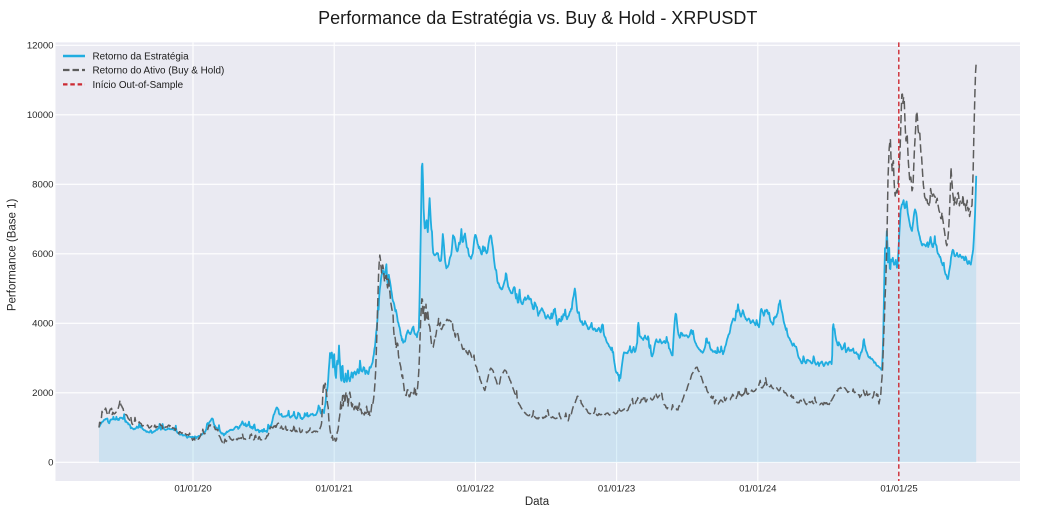 This screenshot has height=518, width=1046. What do you see at coordinates (42, 254) in the screenshot?
I see `svg-text: 6000` at bounding box center [42, 254].